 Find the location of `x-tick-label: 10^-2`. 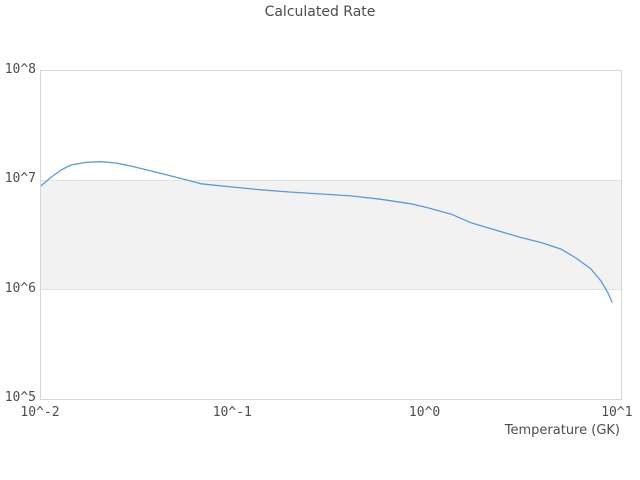

x-tick-label: 10^-2 is located at coordinates (40, 412).